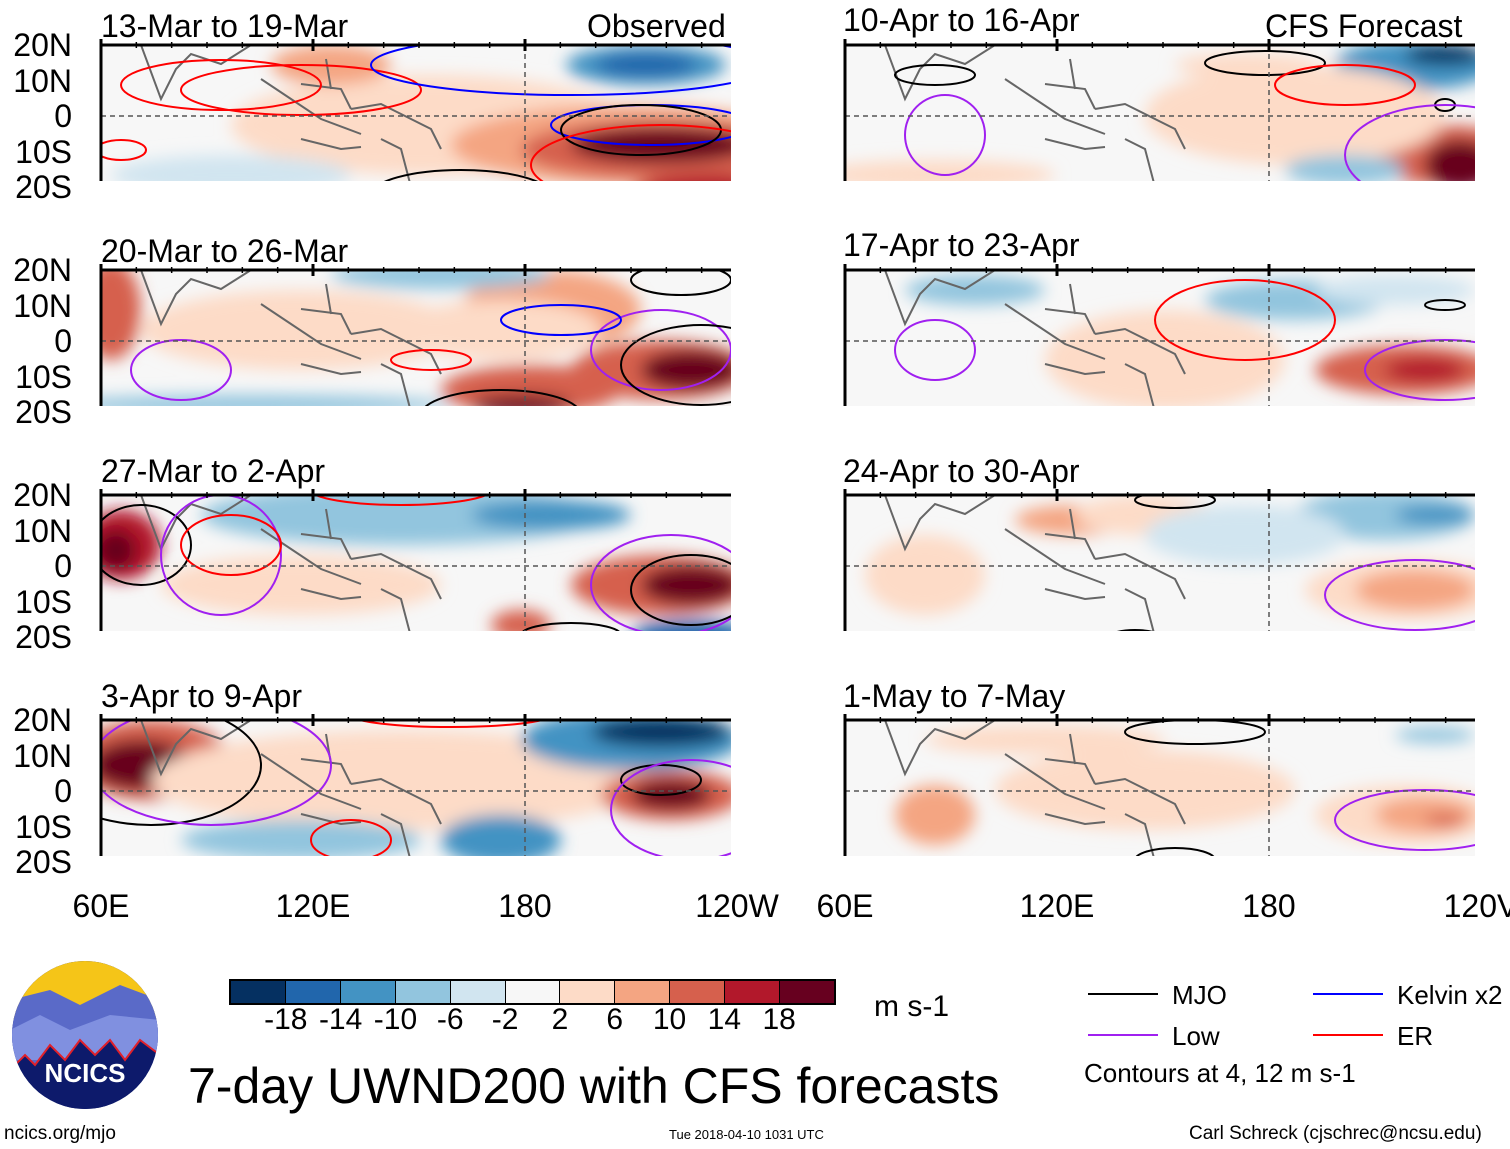 This screenshot has height=1149, width=1510. I want to click on panel-title: 1-May to 7-May, so click(954, 696).